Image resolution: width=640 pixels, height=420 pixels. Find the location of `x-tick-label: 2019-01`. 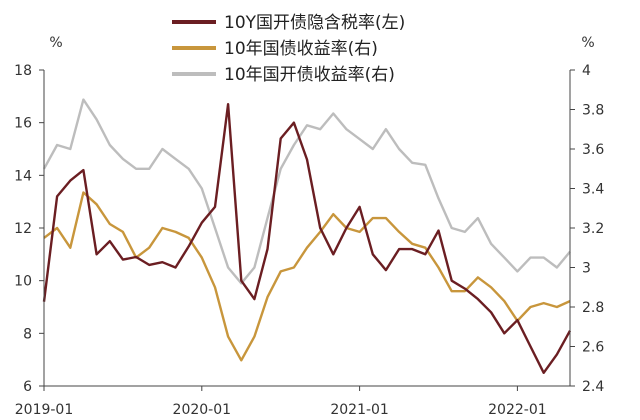

x-tick-label: 2019-01 is located at coordinates (44, 410).